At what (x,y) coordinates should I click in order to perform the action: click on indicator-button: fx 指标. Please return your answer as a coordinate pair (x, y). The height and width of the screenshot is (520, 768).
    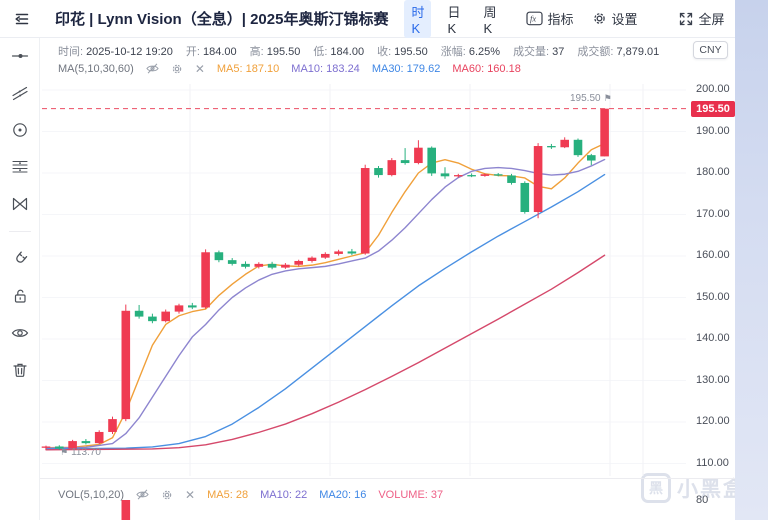
    Looking at the image, I should click on (549, 18).